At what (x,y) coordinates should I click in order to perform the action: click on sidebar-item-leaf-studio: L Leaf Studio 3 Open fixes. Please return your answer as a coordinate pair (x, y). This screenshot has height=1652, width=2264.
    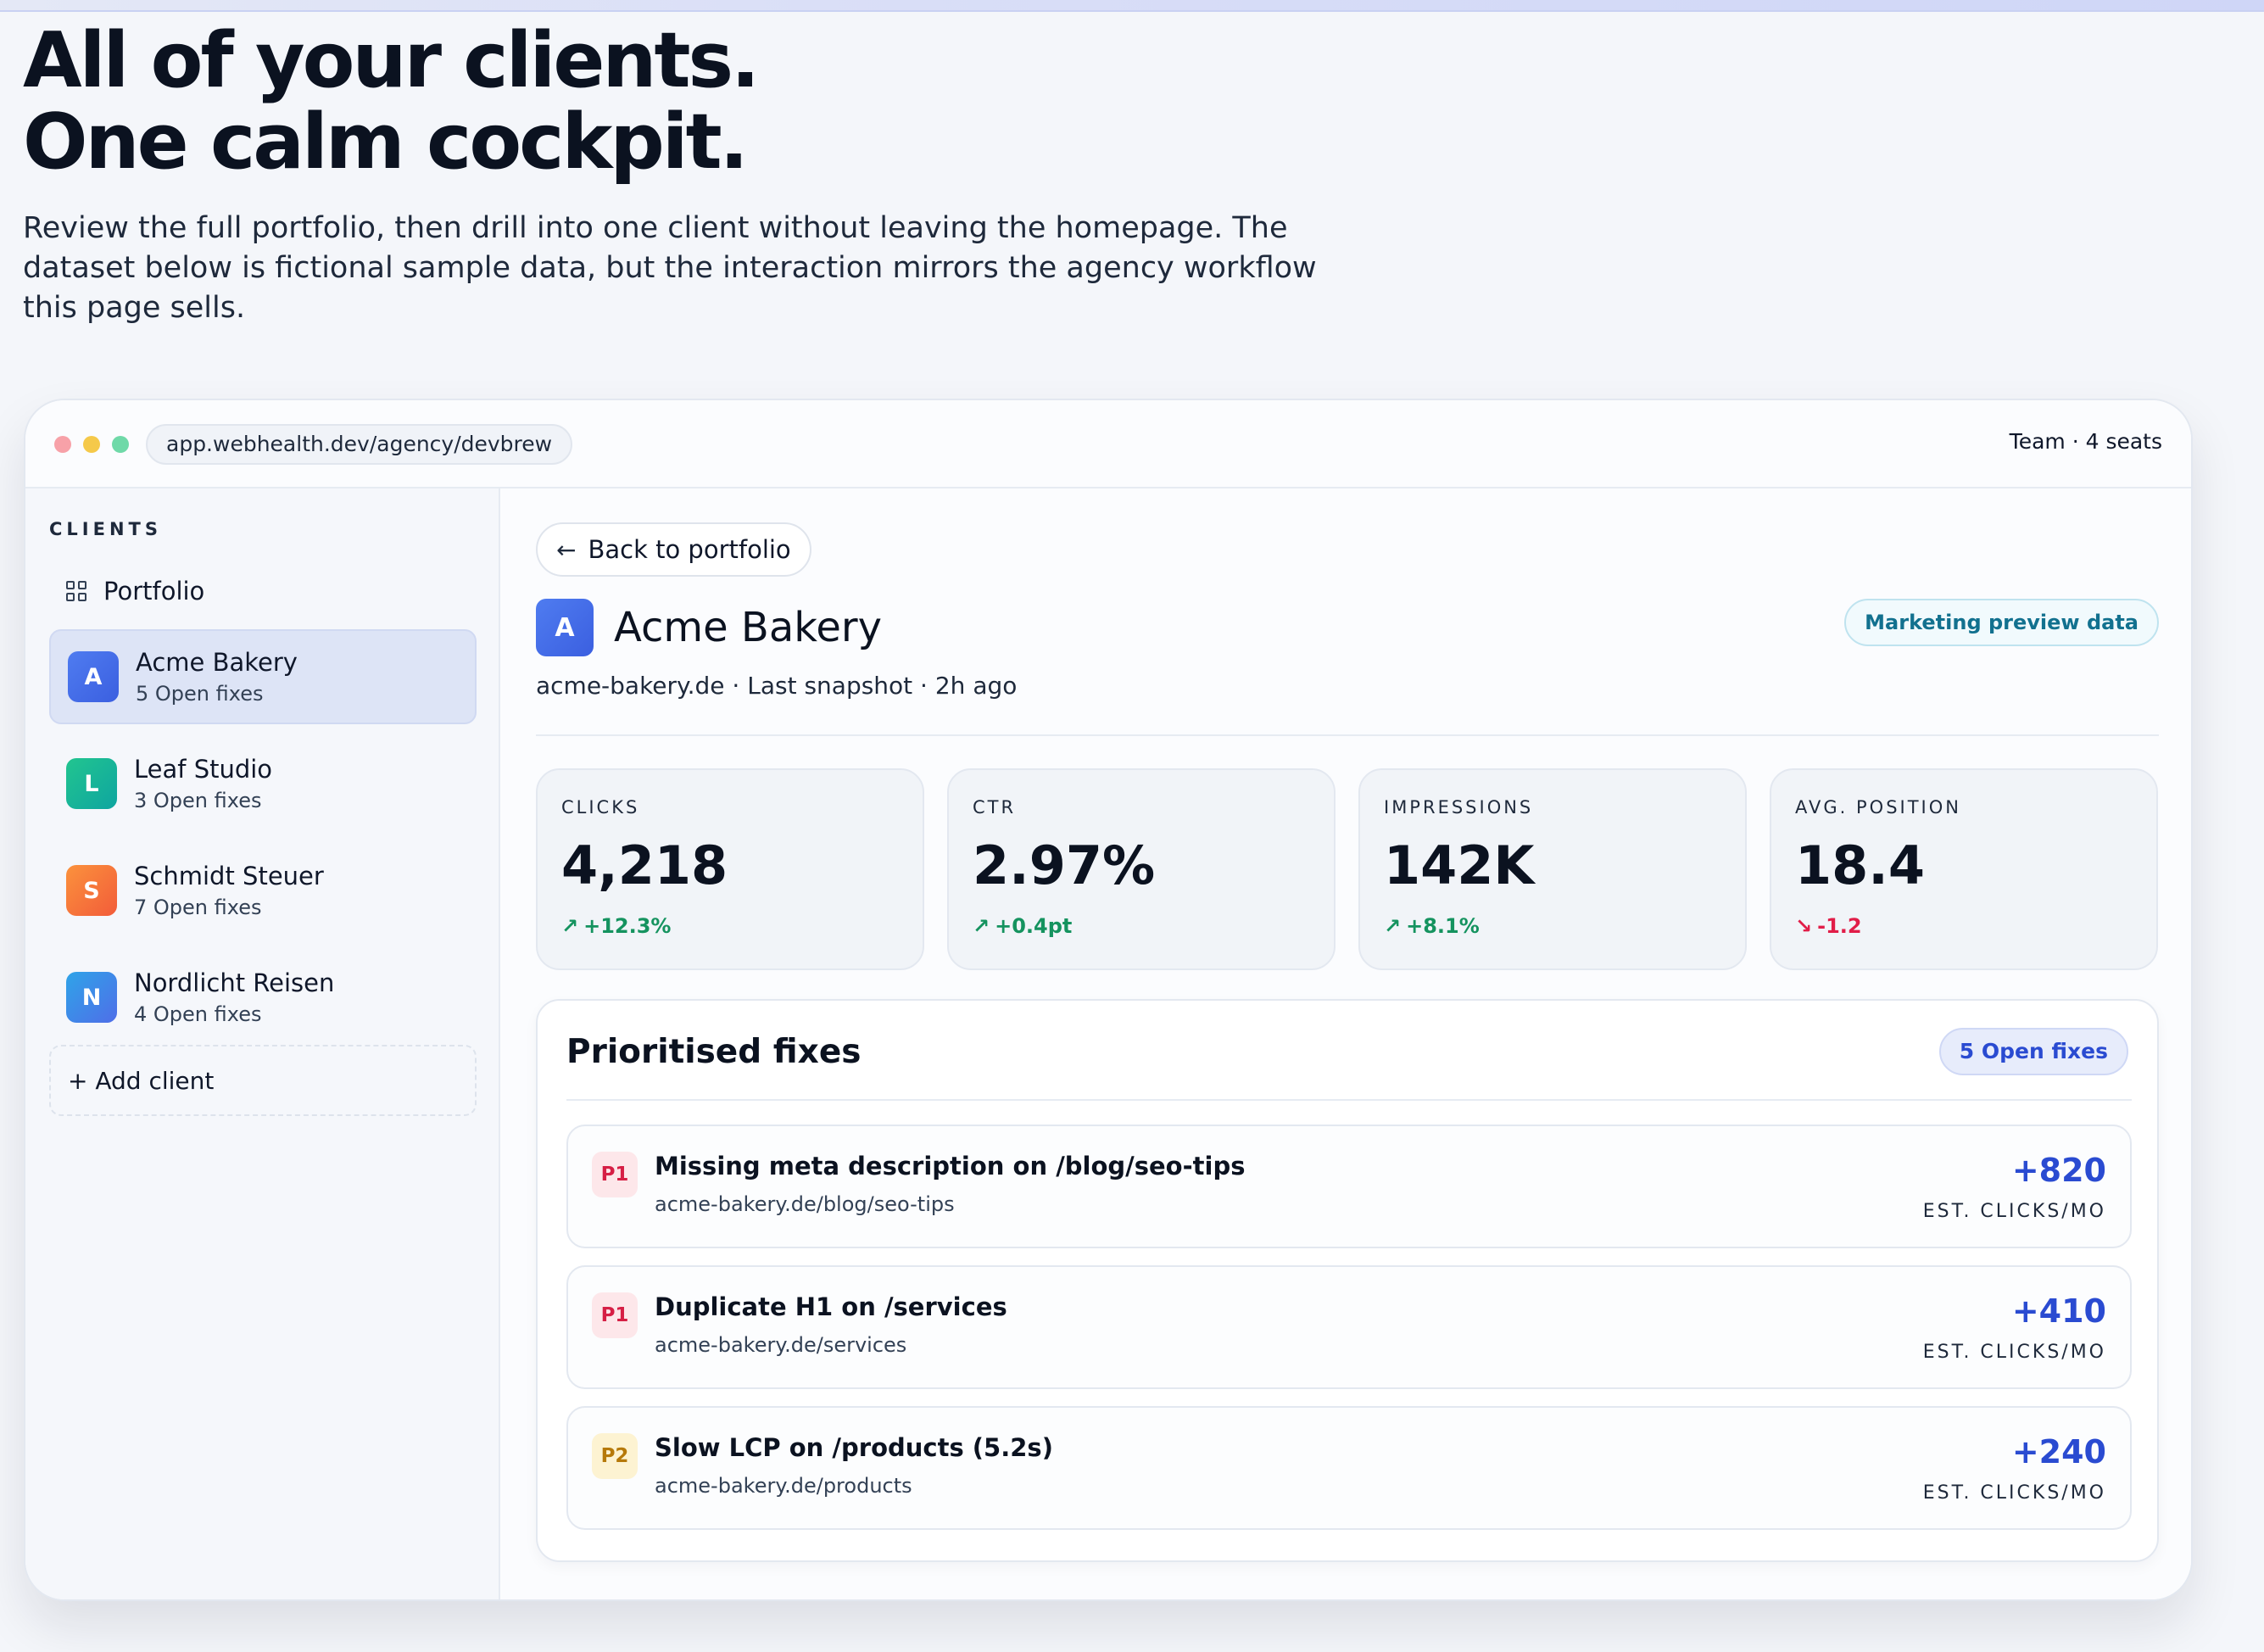
    Looking at the image, I should click on (263, 783).